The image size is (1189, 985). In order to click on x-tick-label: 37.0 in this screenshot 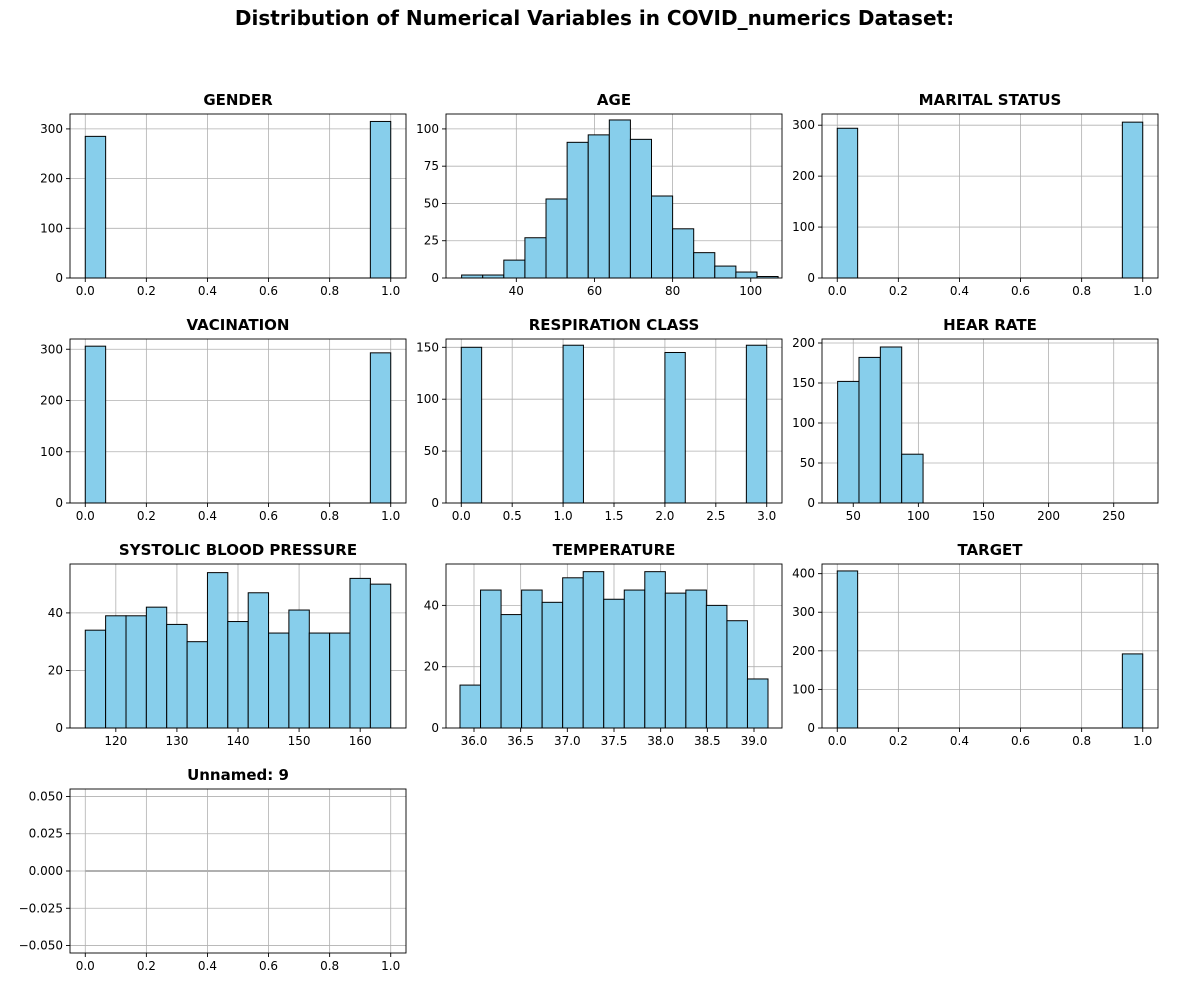, I will do `click(567, 741)`.